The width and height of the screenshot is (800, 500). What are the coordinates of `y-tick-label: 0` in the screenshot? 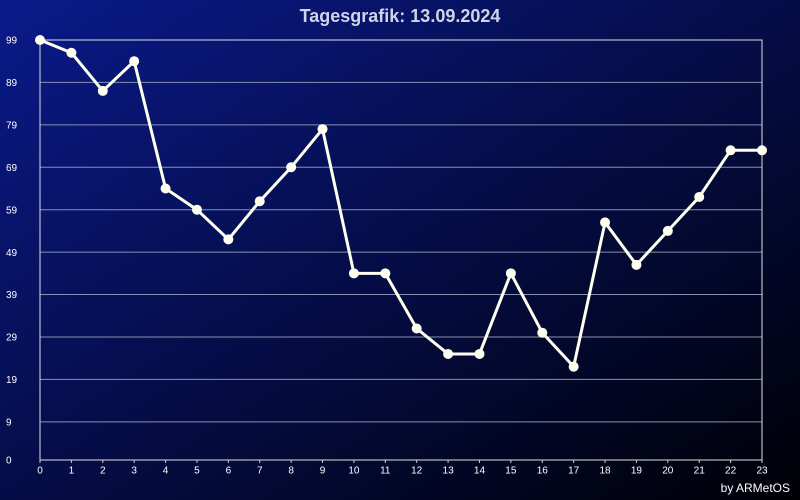 It's located at (9, 461).